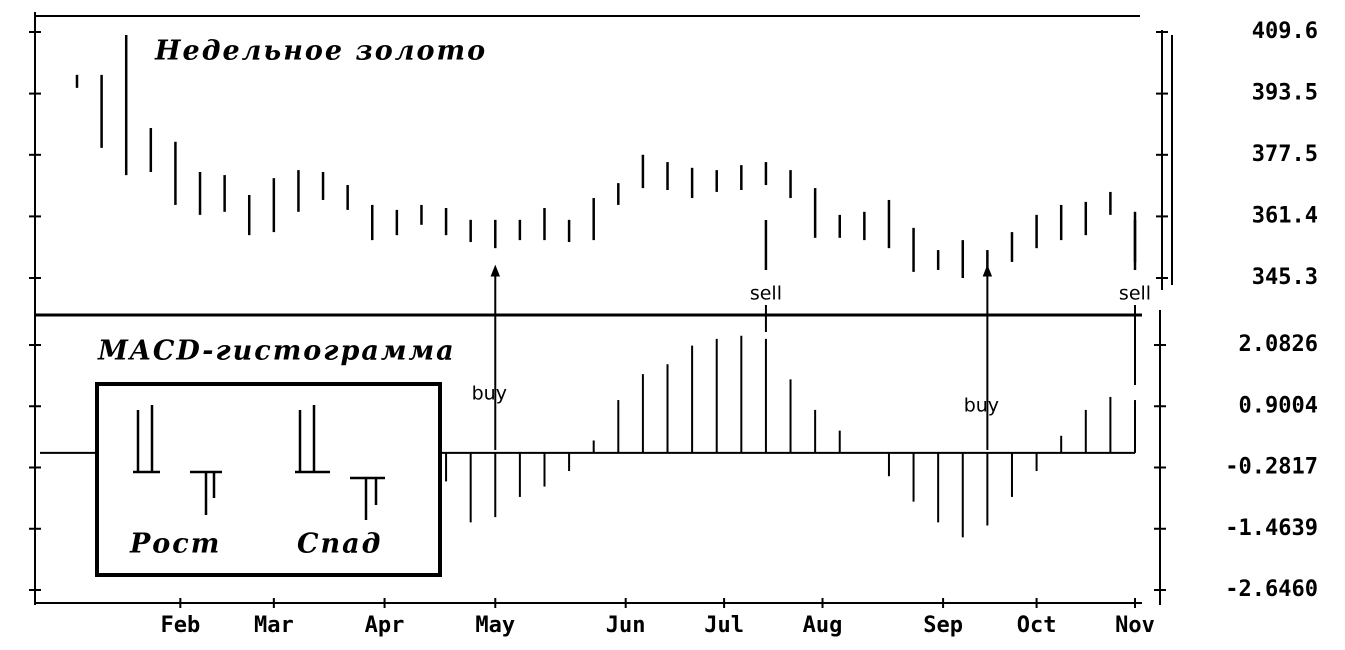 This screenshot has height=650, width=1345. What do you see at coordinates (495, 625) in the screenshot?
I see `x-tick-label: May` at bounding box center [495, 625].